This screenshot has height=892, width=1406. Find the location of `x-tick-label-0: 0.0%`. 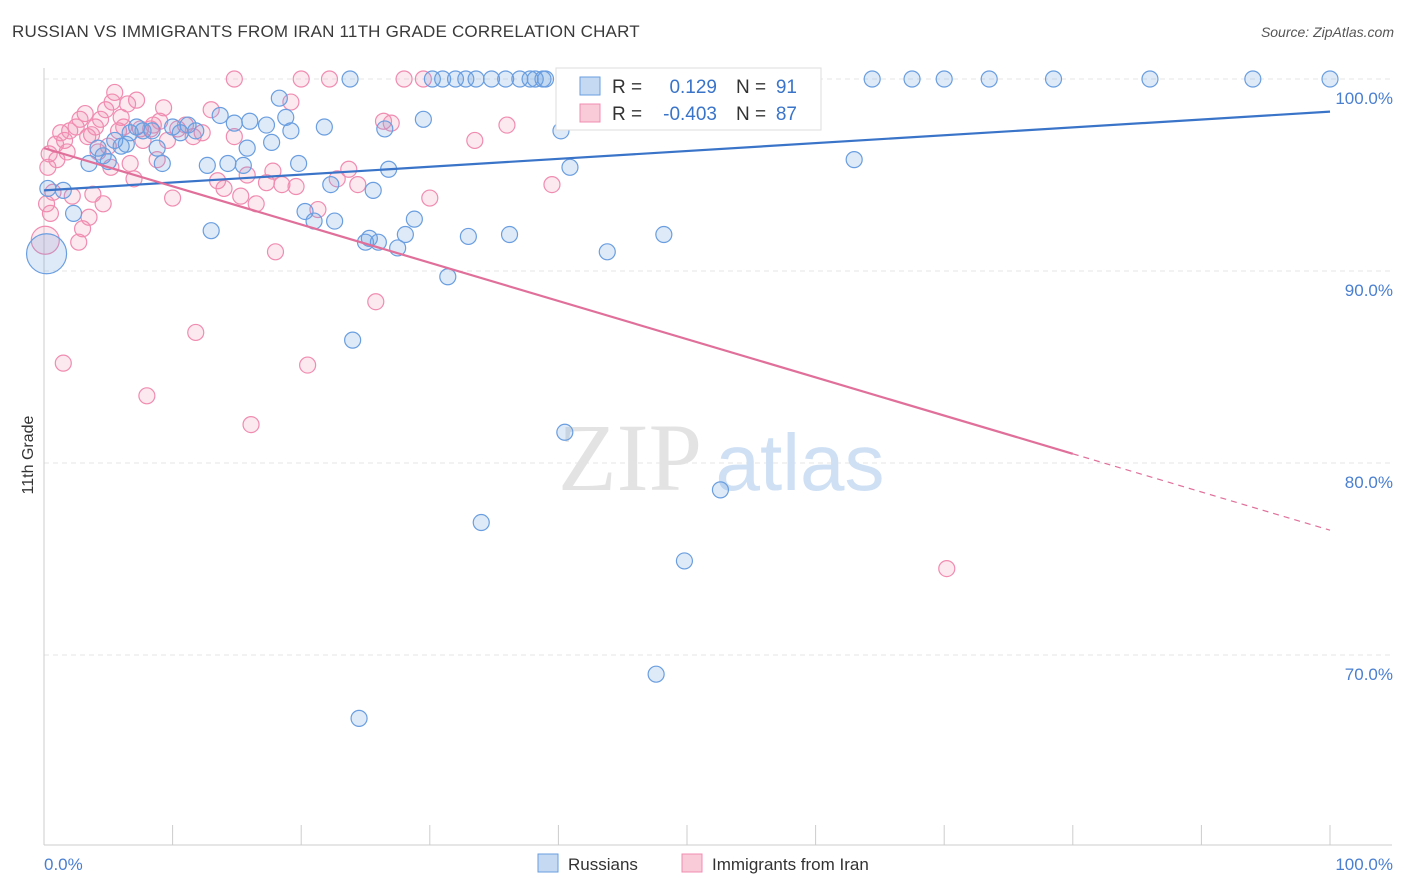

x-tick-label-0: 0.0% is located at coordinates (63, 864).